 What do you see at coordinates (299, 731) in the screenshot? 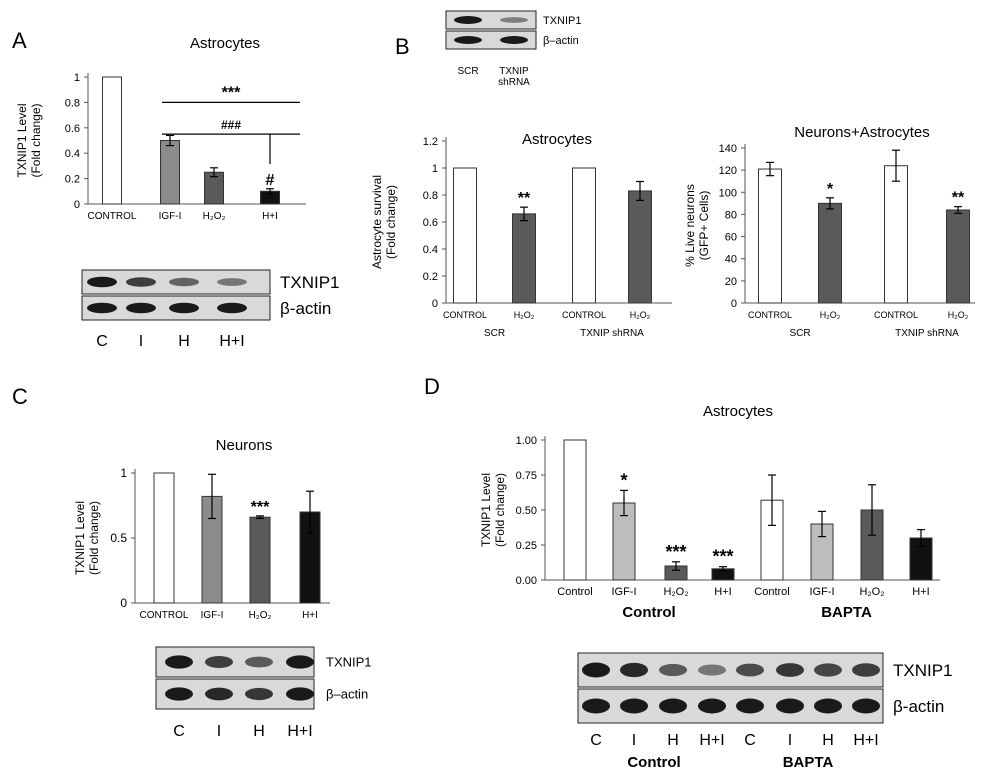
I see `blot-lane-label: H+I` at bounding box center [299, 731].